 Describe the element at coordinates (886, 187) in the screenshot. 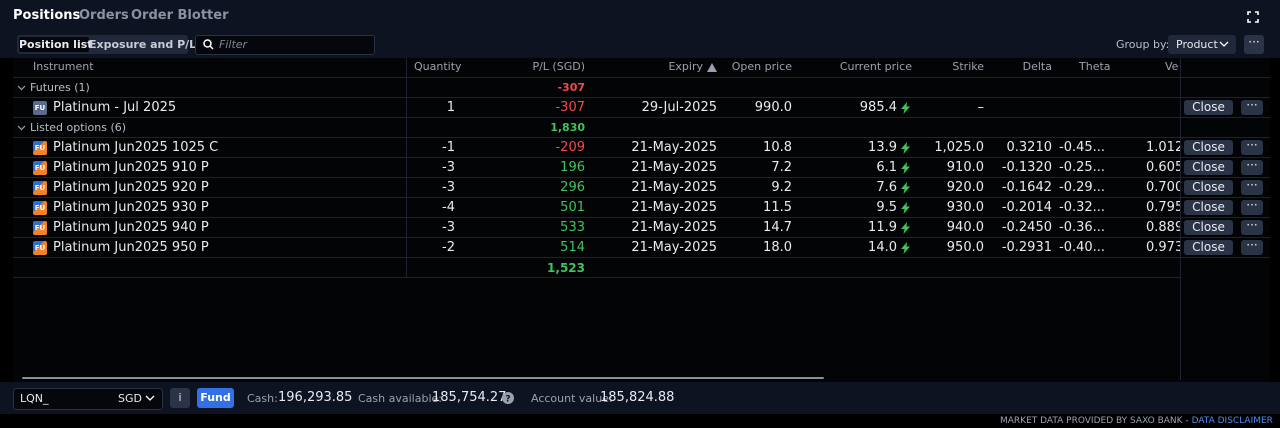

I see `cell-current: 7.6` at that location.